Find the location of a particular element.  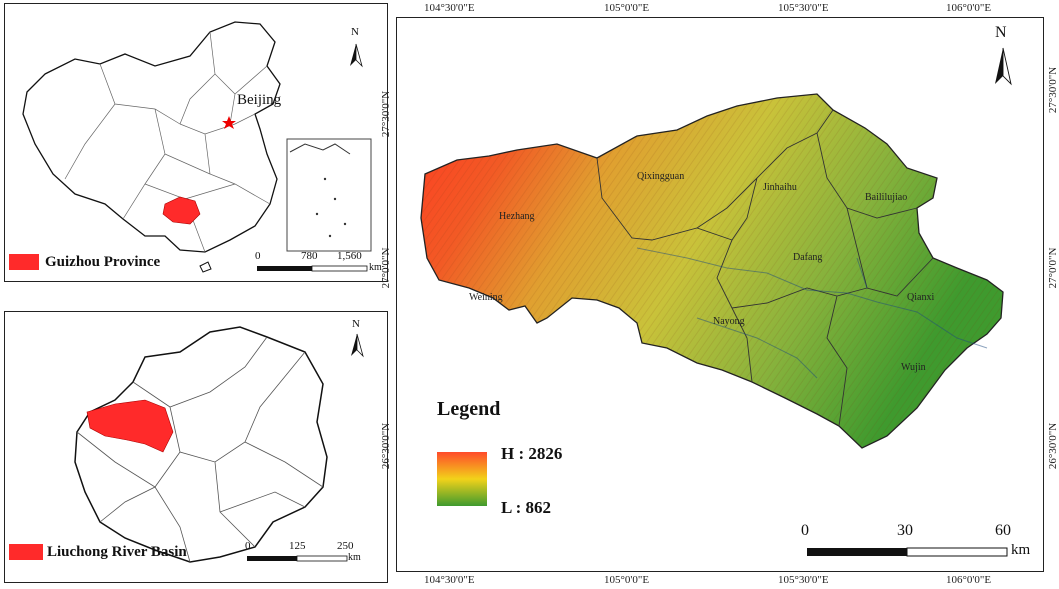

basin-legend-label: Liuchong River Basin is located at coordinates (117, 552).